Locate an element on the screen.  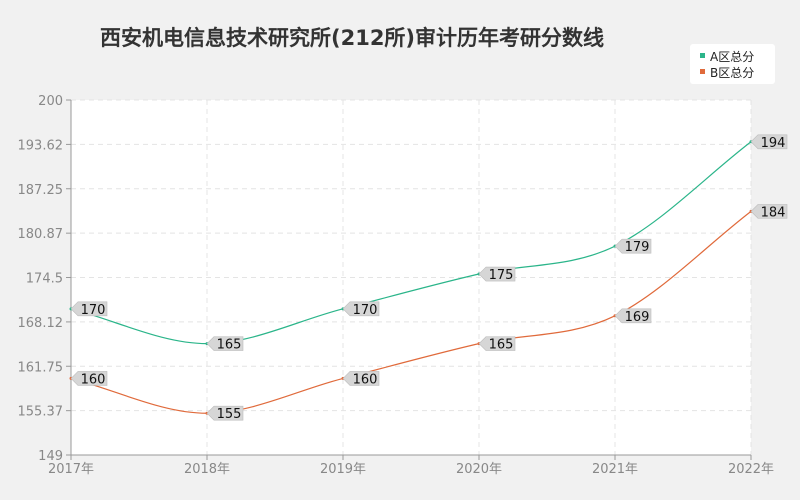
x-tick-label: 2022年 is located at coordinates (751, 469).